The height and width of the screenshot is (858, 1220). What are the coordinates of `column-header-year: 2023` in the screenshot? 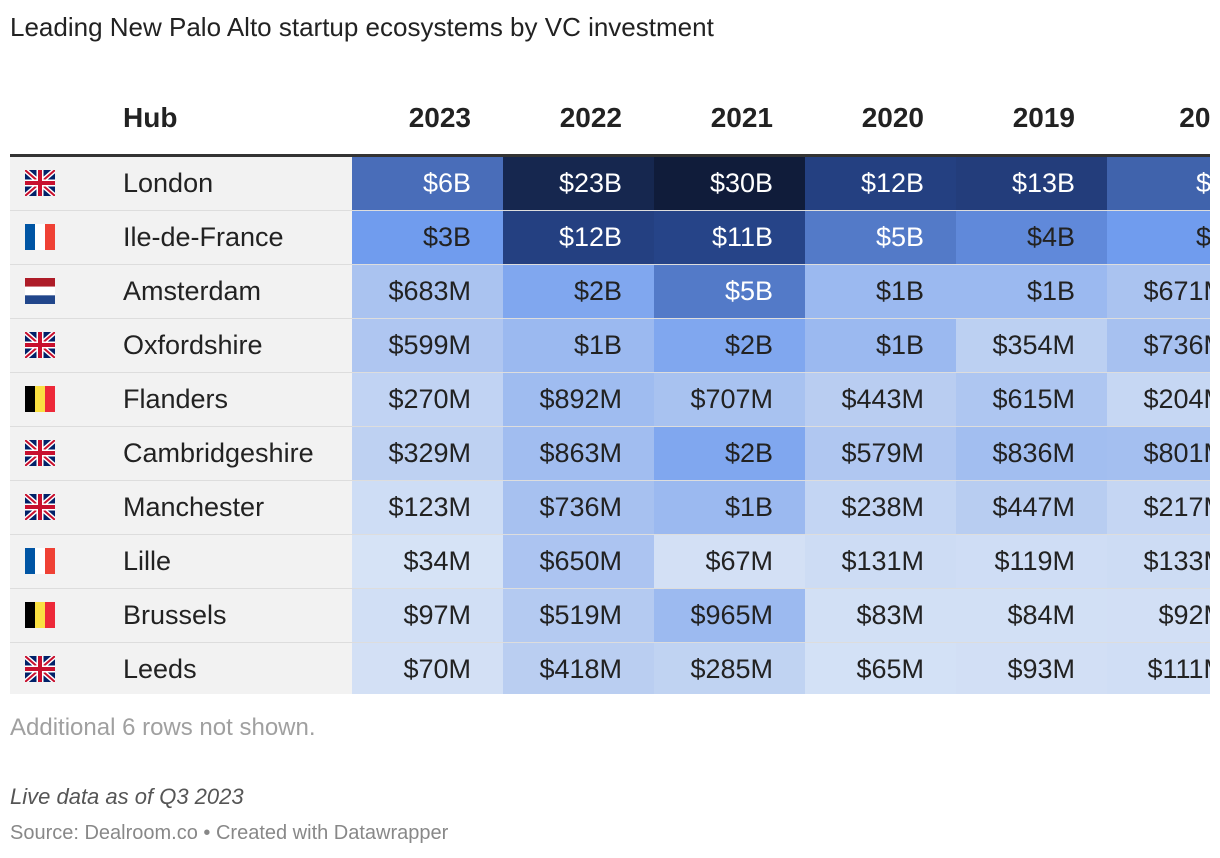 It's located at (439, 117).